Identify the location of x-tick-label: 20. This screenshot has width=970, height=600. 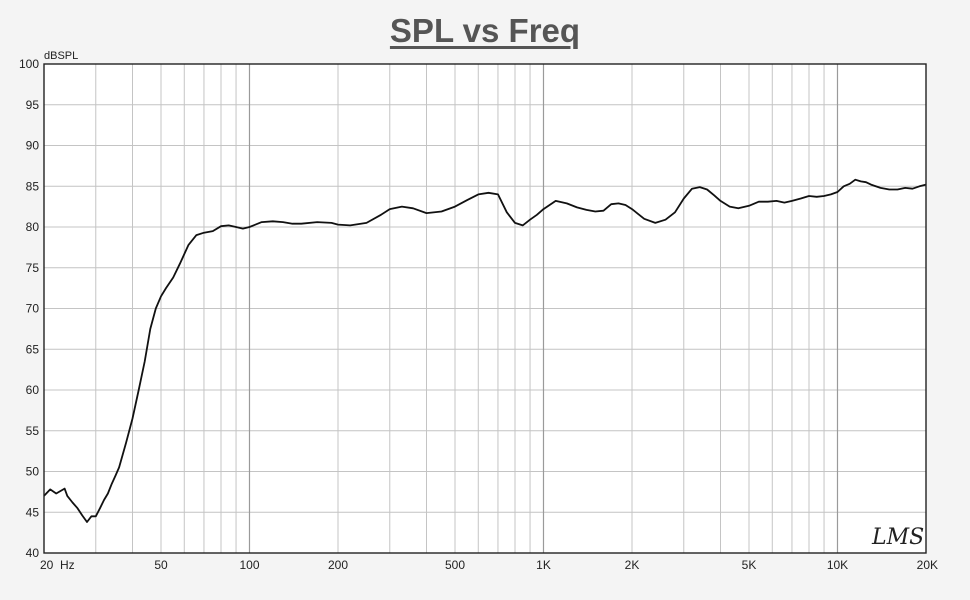
(47, 565).